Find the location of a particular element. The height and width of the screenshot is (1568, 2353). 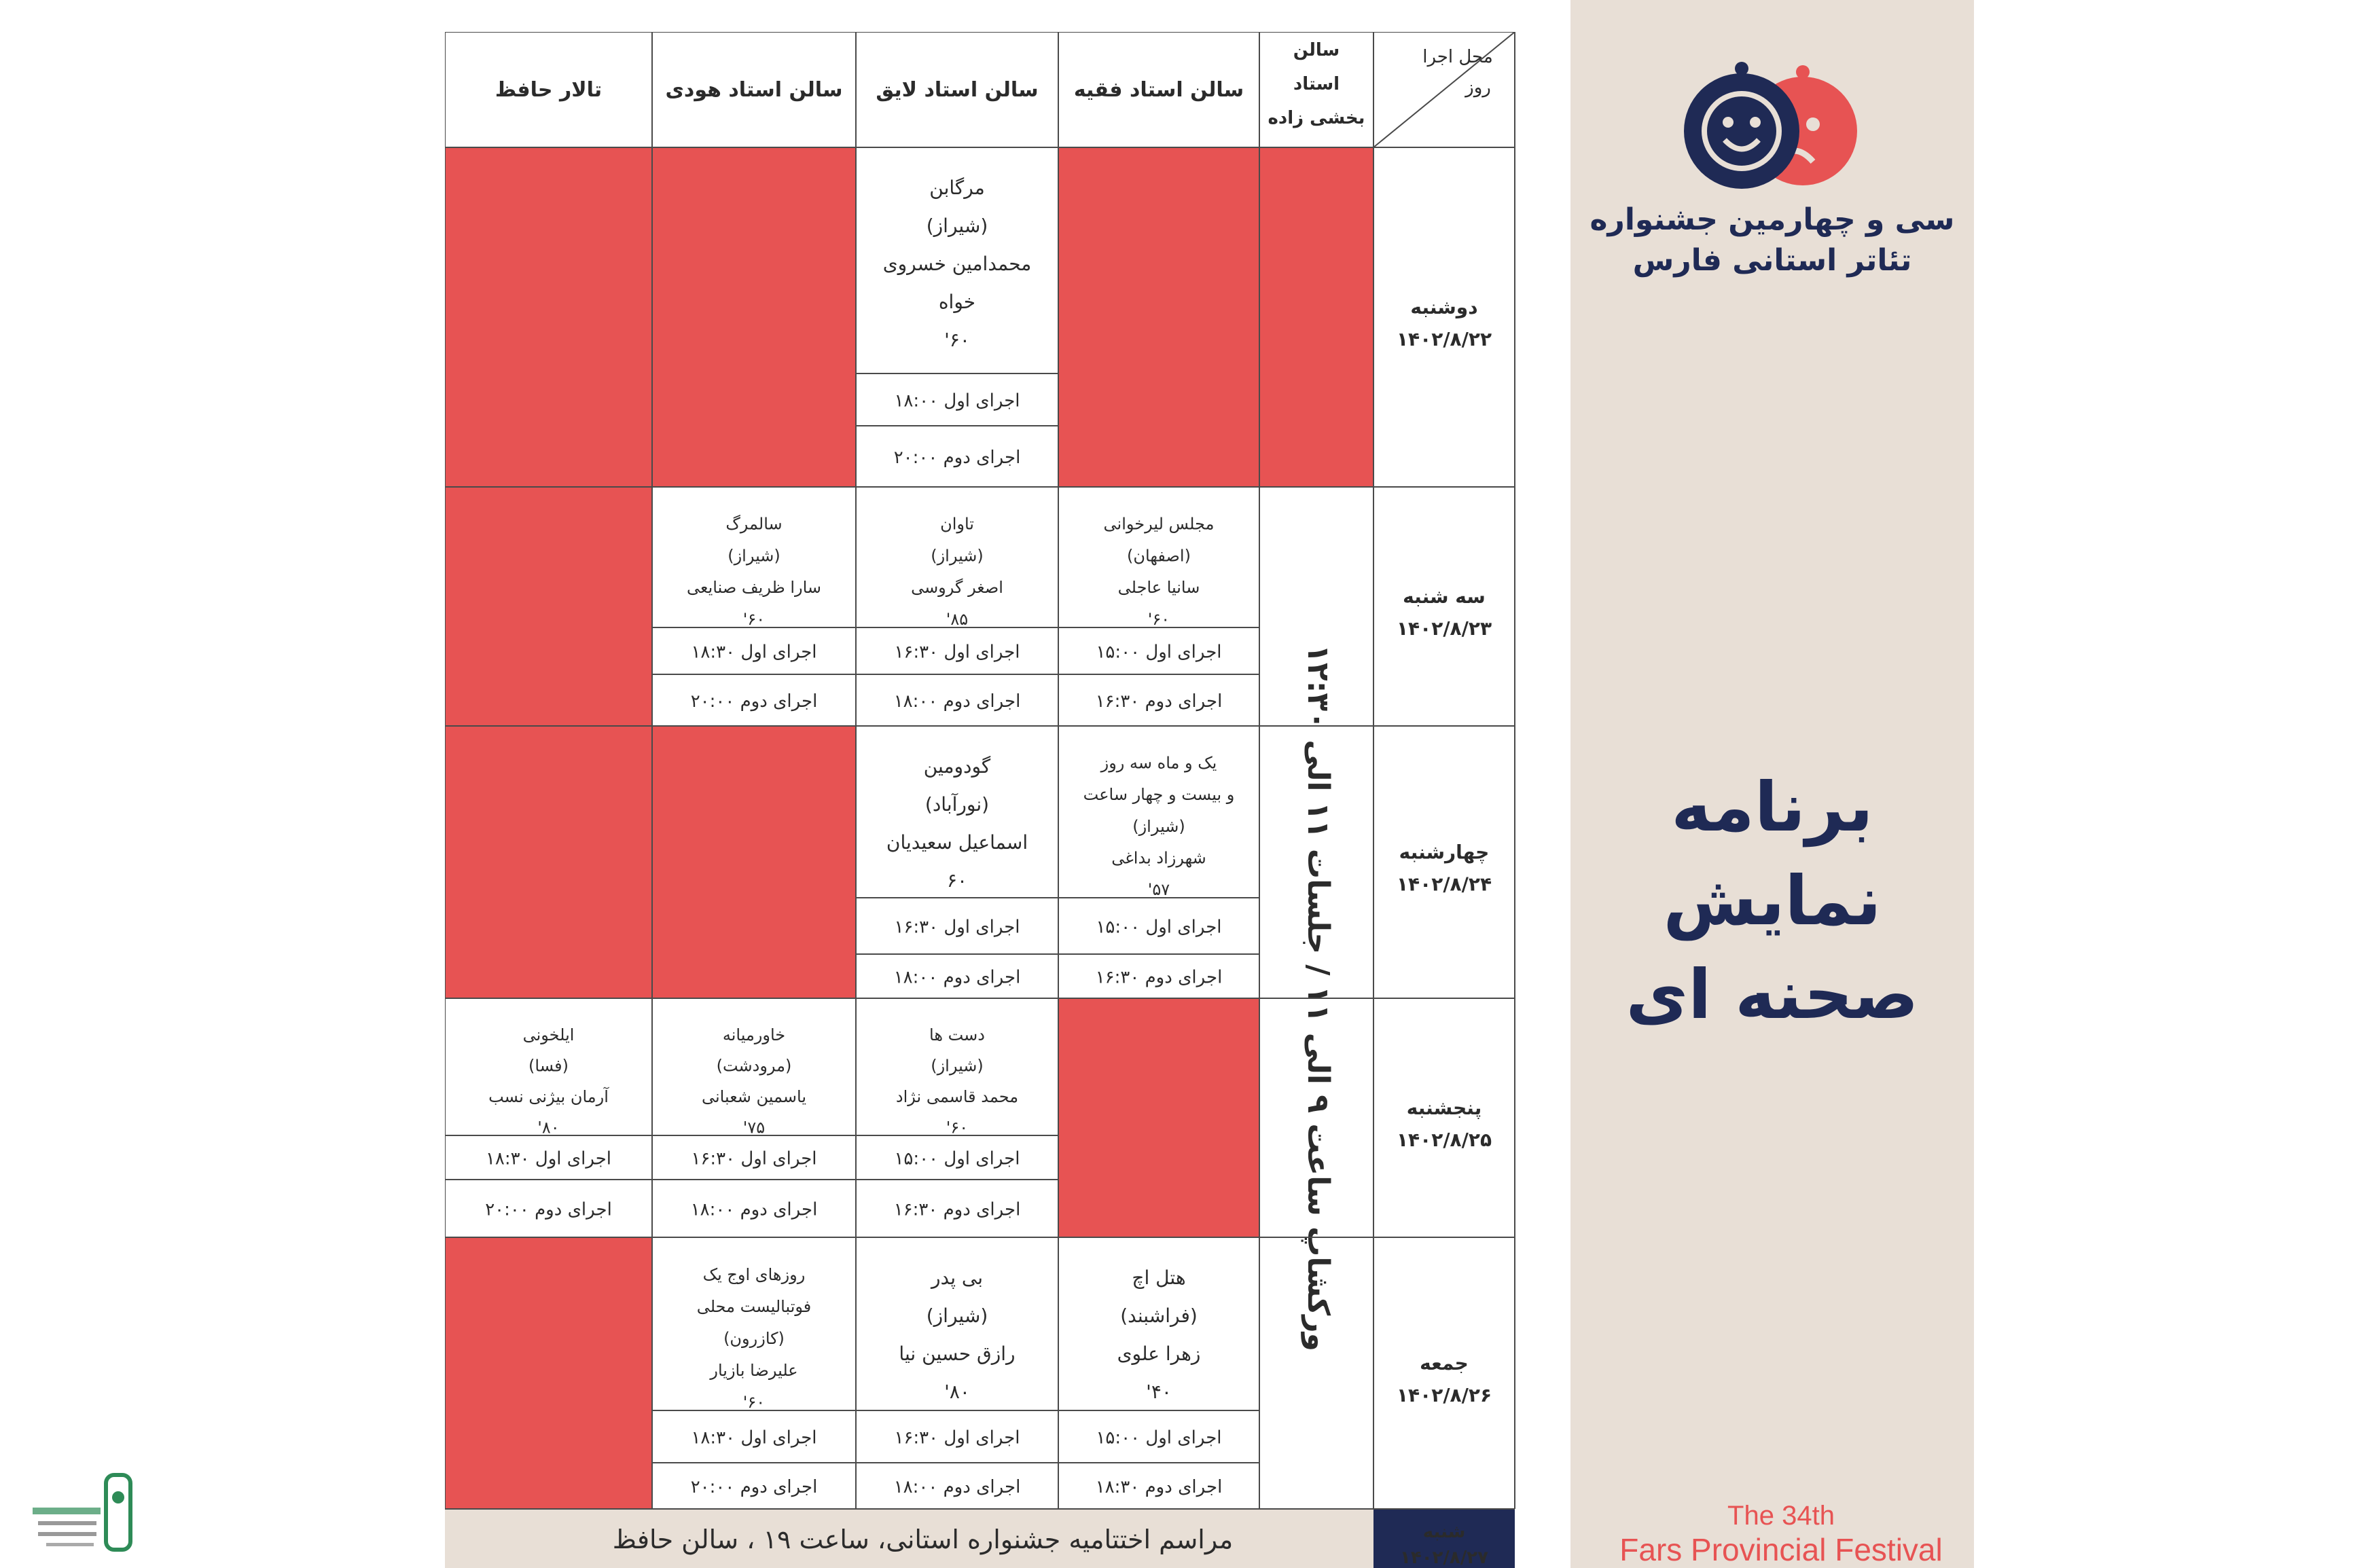

festival-title-line2: تئاتر استانی فارس is located at coordinates (1772, 261).